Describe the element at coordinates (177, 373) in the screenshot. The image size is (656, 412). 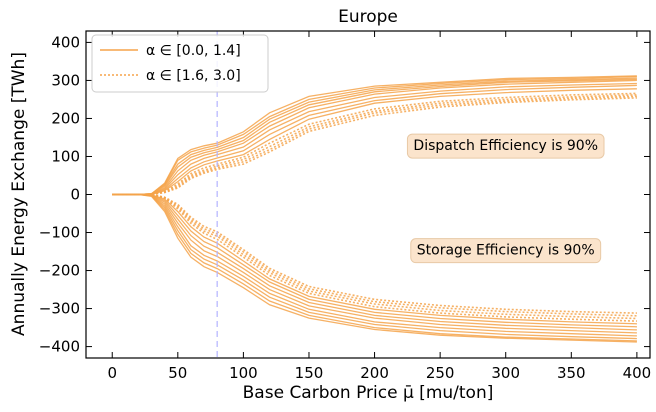
I see `x-tick-label-1: 50` at that location.